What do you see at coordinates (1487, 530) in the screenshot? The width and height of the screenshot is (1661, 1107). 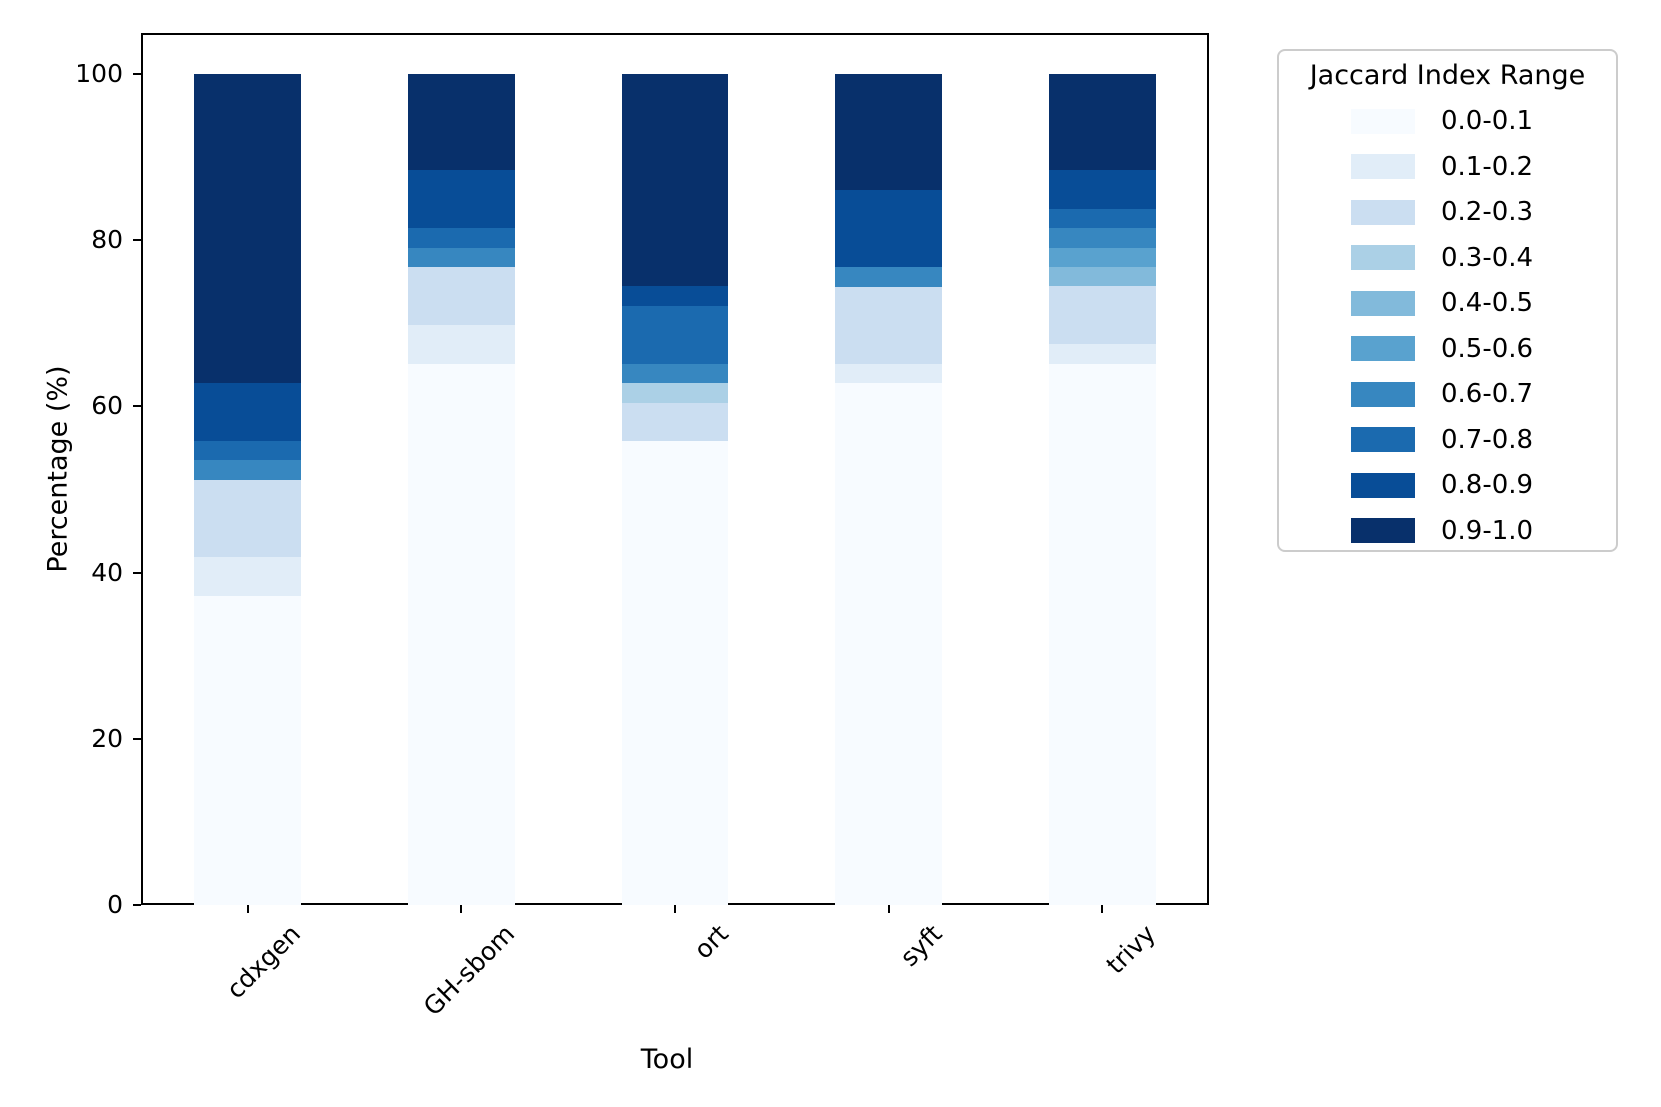 I see `legend-item-label: 0.9-1.0` at bounding box center [1487, 530].